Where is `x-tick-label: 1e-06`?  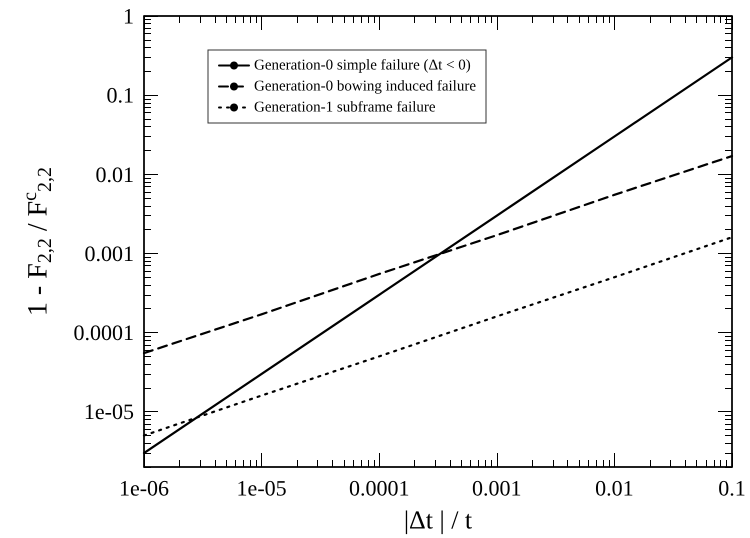
x-tick-label: 1e-06 is located at coordinates (144, 488).